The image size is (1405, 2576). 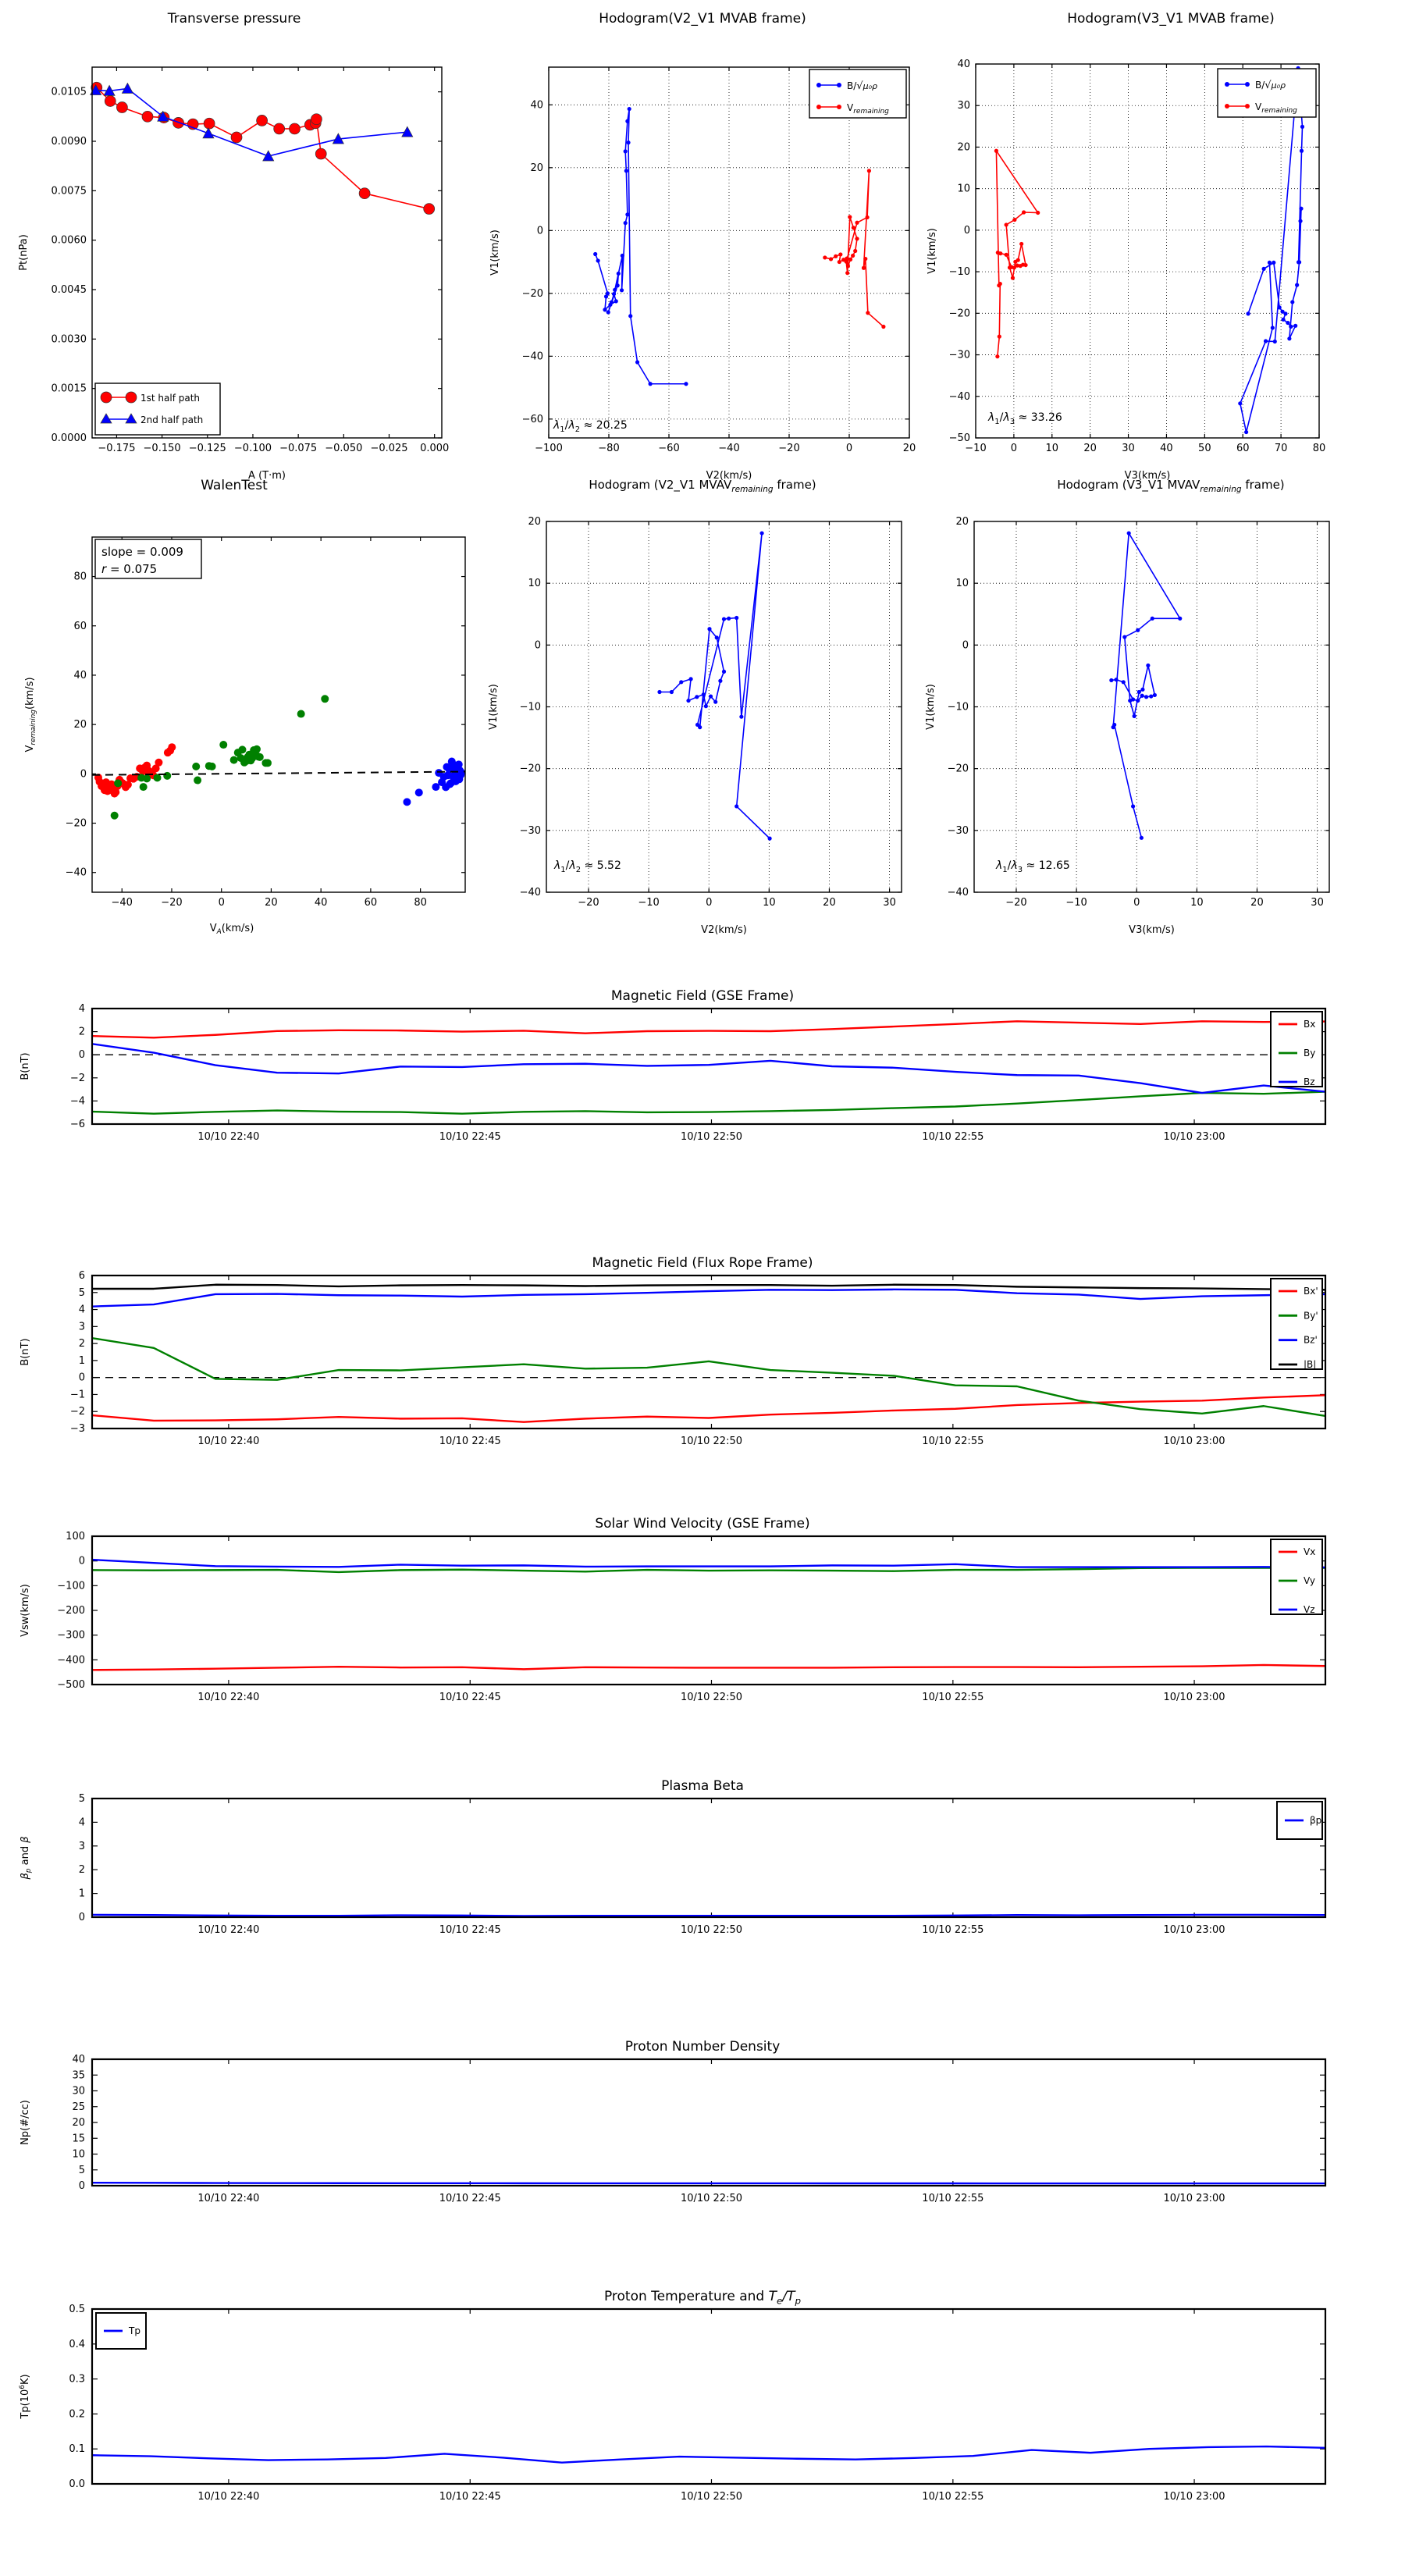 What do you see at coordinates (129, 569) in the screenshot?
I see `svg-text: r = 0.075` at bounding box center [129, 569].